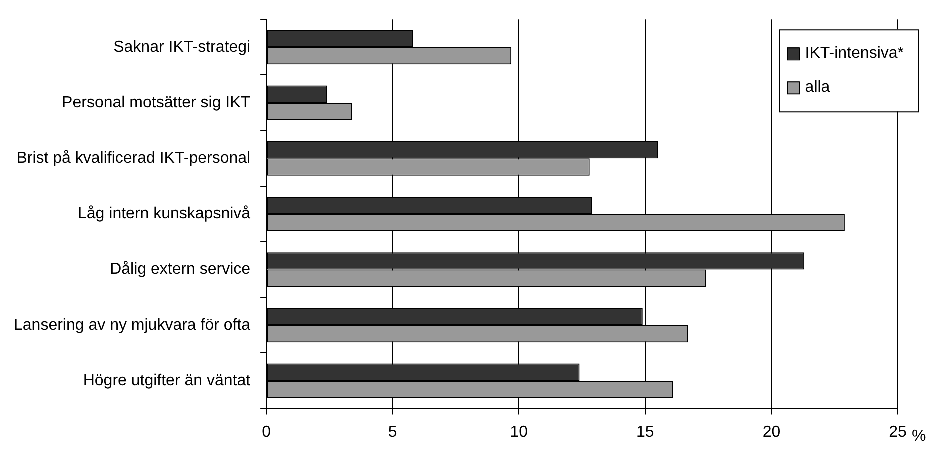 Image resolution: width=938 pixels, height=454 pixels. Describe the element at coordinates (898, 432) in the screenshot. I see `x-tick-label: 25` at that location.